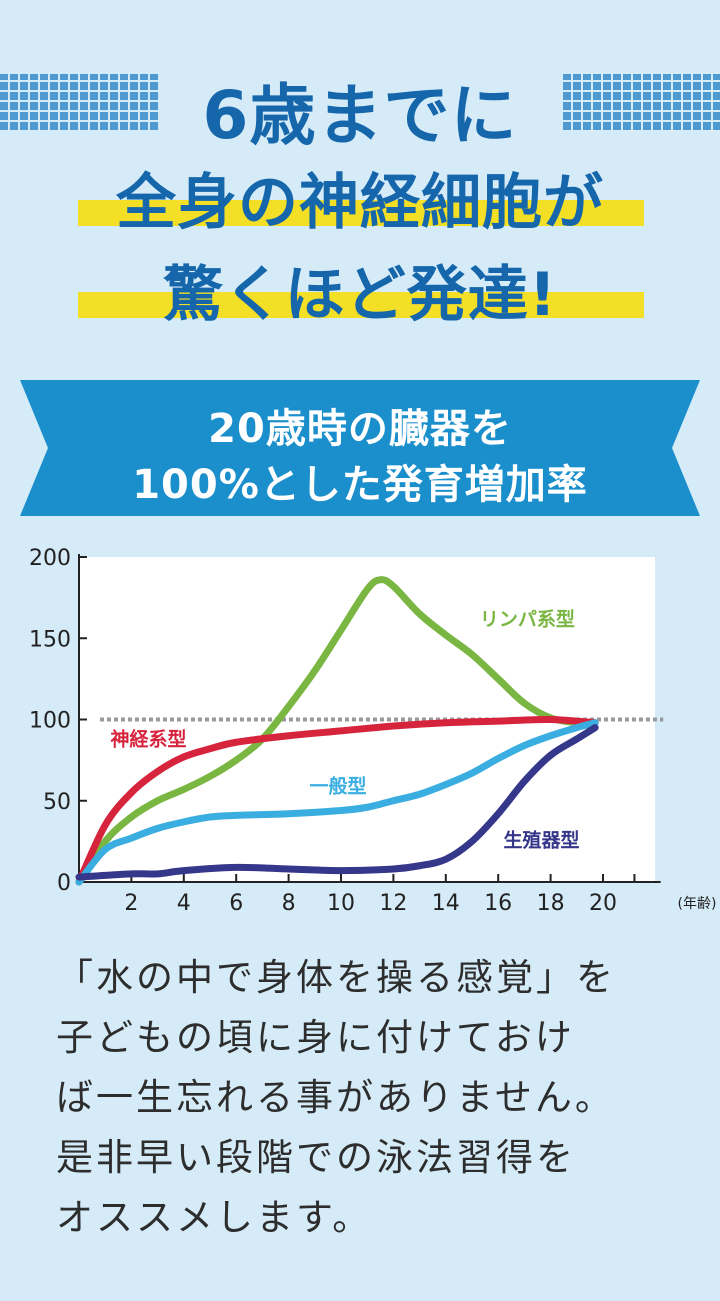  What do you see at coordinates (50, 721) in the screenshot?
I see `y-tick-label: 100` at bounding box center [50, 721].